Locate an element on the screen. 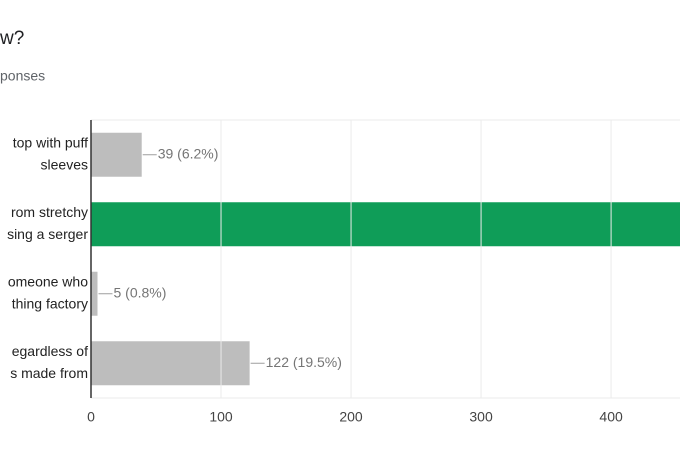  data-label: 122 (19.5%) is located at coordinates (304, 362).